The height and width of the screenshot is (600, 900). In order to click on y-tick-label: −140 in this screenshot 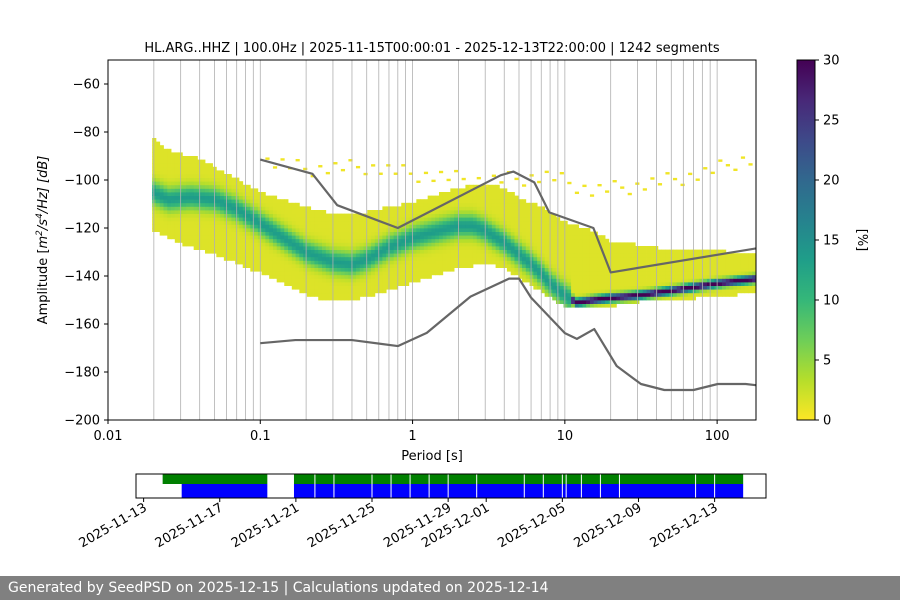, I will do `click(82, 277)`.